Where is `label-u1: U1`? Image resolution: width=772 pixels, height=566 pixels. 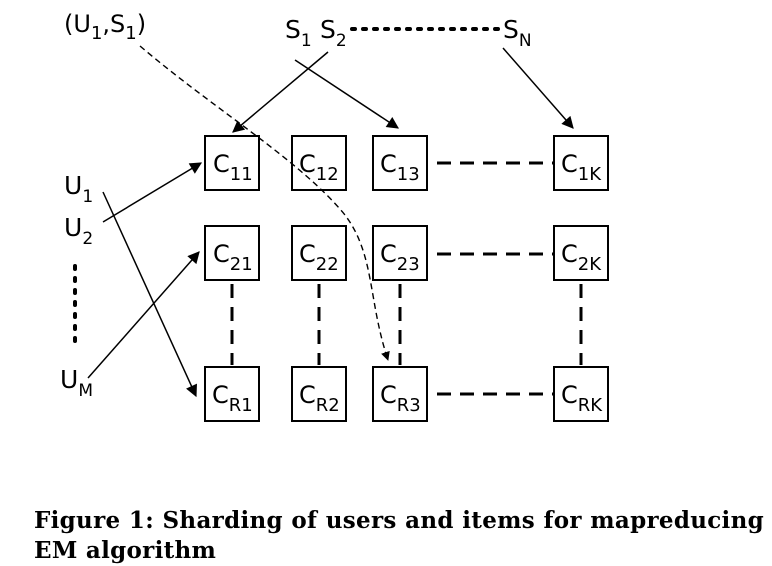 label-u1: U1 is located at coordinates (78, 189).